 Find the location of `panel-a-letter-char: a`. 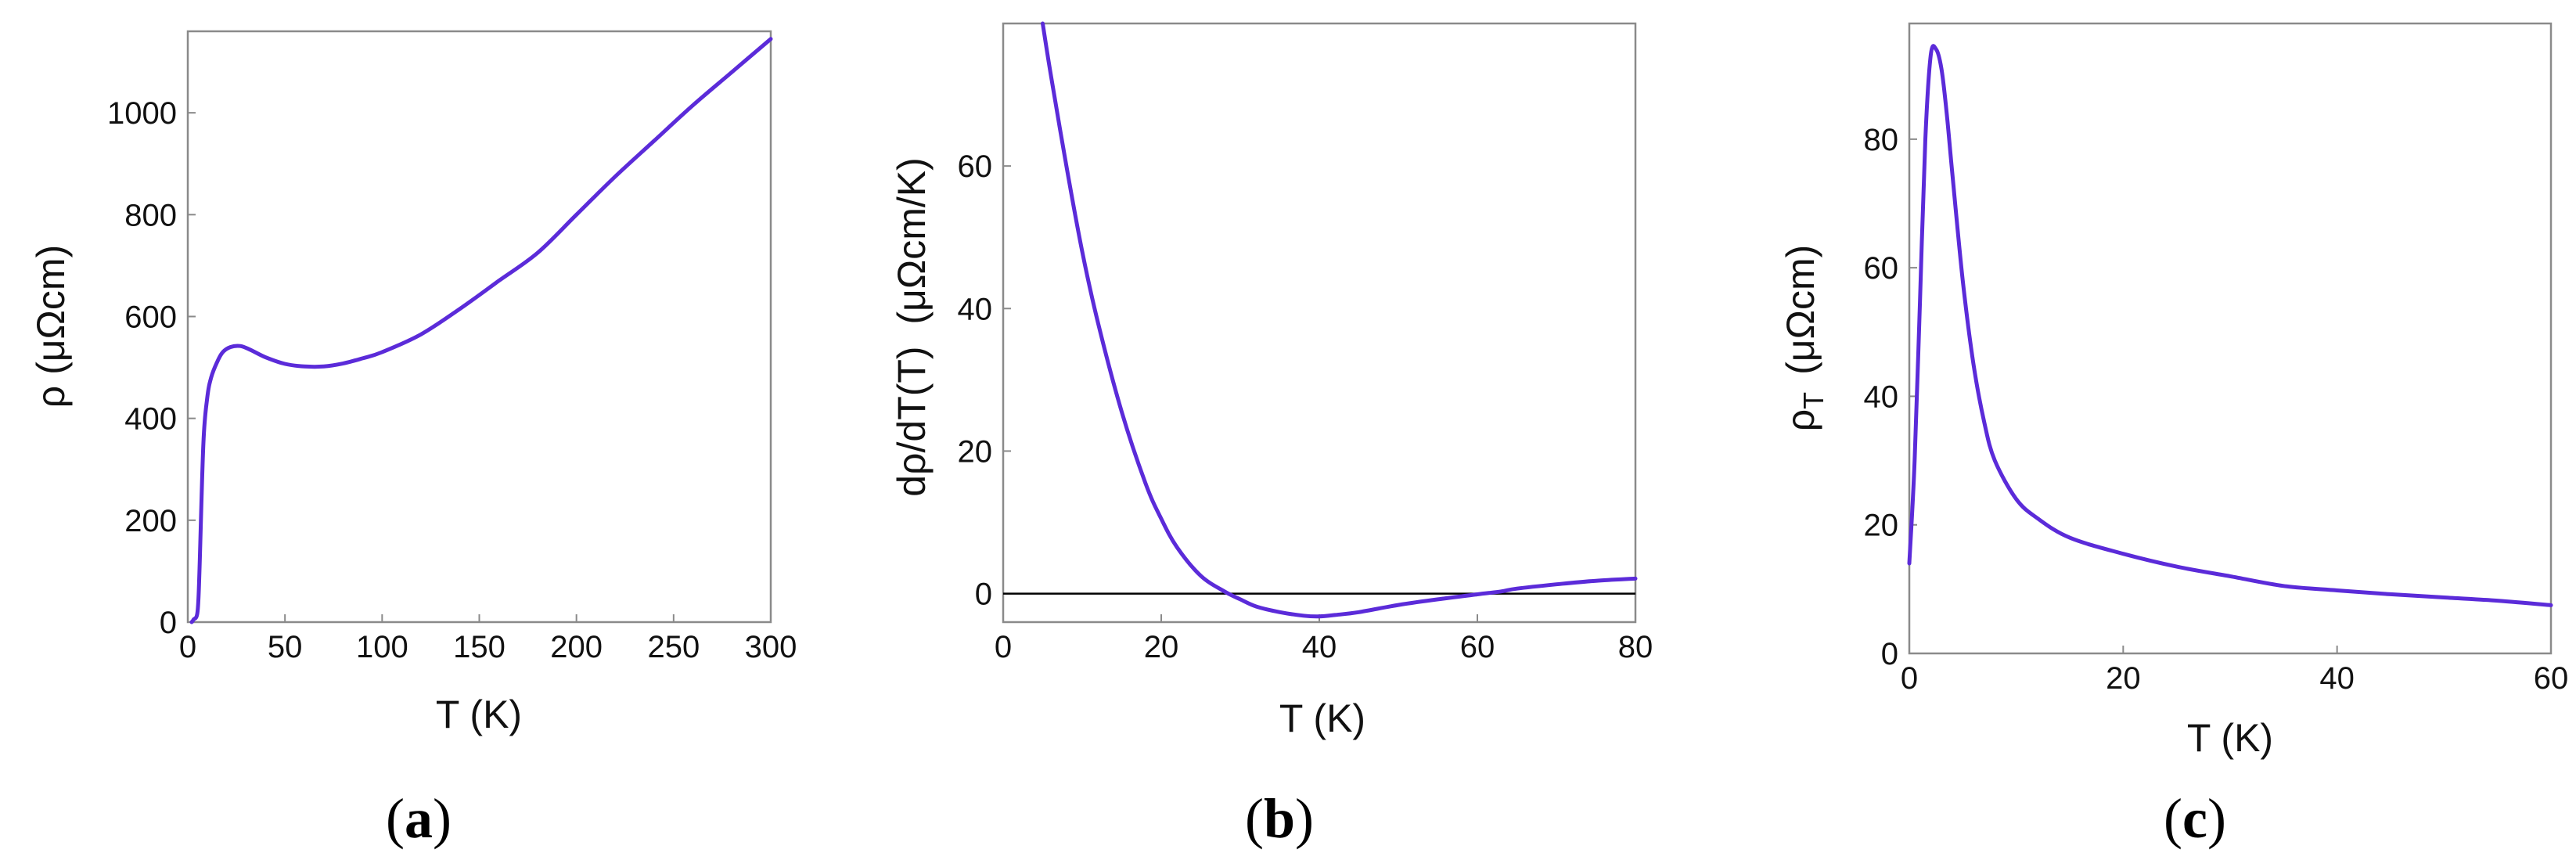

panel-a-letter-char: a is located at coordinates (419, 818).